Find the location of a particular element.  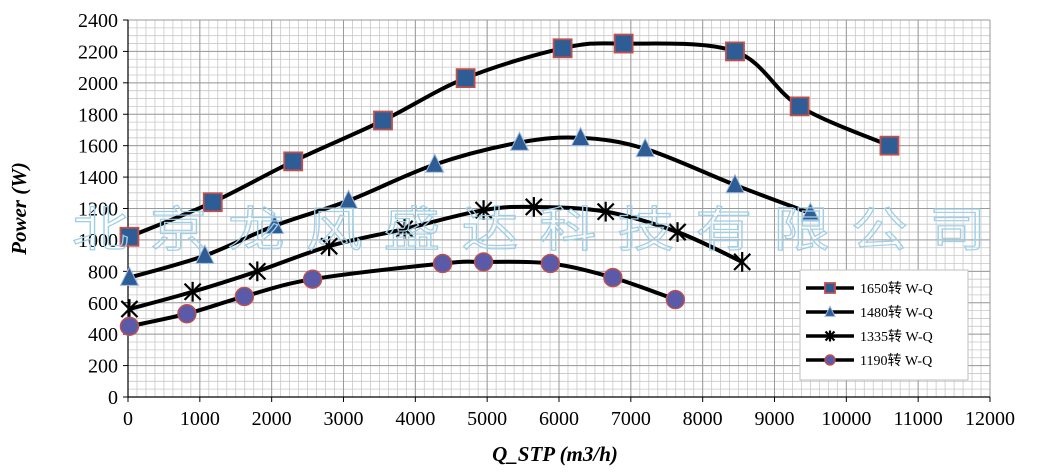

y-tick-label: 800 is located at coordinates (103, 272).